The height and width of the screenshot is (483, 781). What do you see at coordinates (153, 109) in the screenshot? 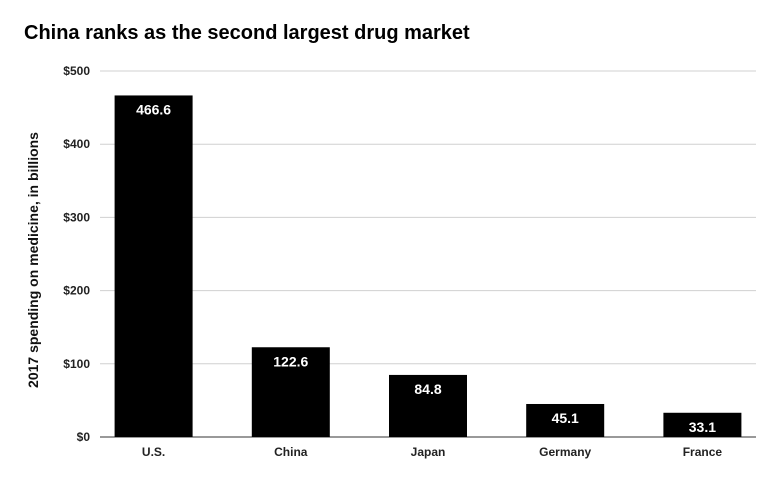
I see `data-label: 466.6` at bounding box center [153, 109].